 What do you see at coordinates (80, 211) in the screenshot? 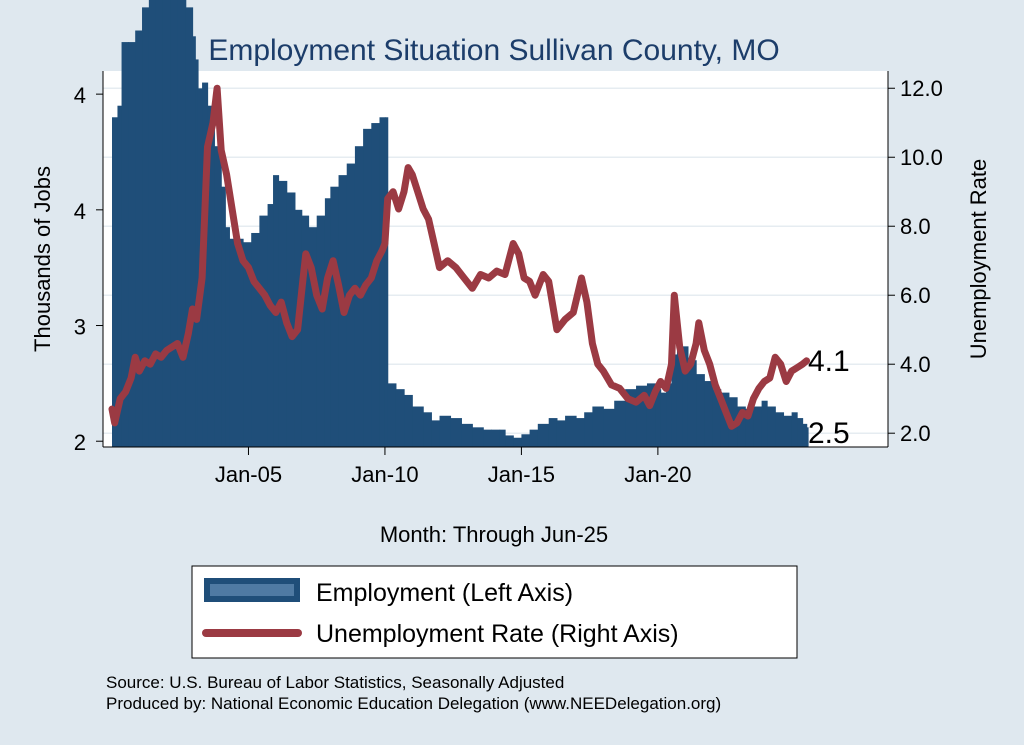
I see `left-tick-label: 4` at bounding box center [80, 211].